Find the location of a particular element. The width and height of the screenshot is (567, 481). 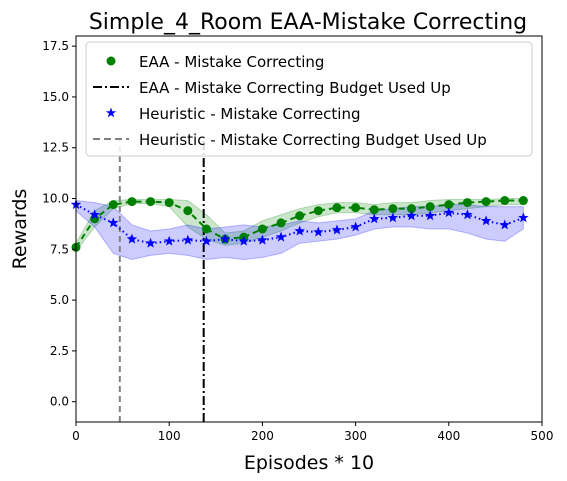

legend-eaa-budget-label: EAA - Mistake Correcting Budget Used Up is located at coordinates (295, 88).